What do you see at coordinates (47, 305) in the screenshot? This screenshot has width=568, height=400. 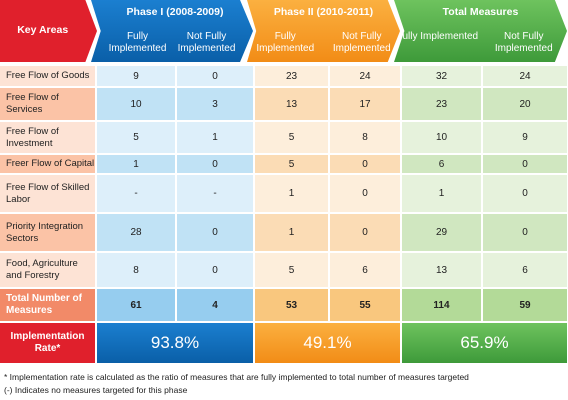 I see `total-row-label: Total Number of Measures` at bounding box center [47, 305].